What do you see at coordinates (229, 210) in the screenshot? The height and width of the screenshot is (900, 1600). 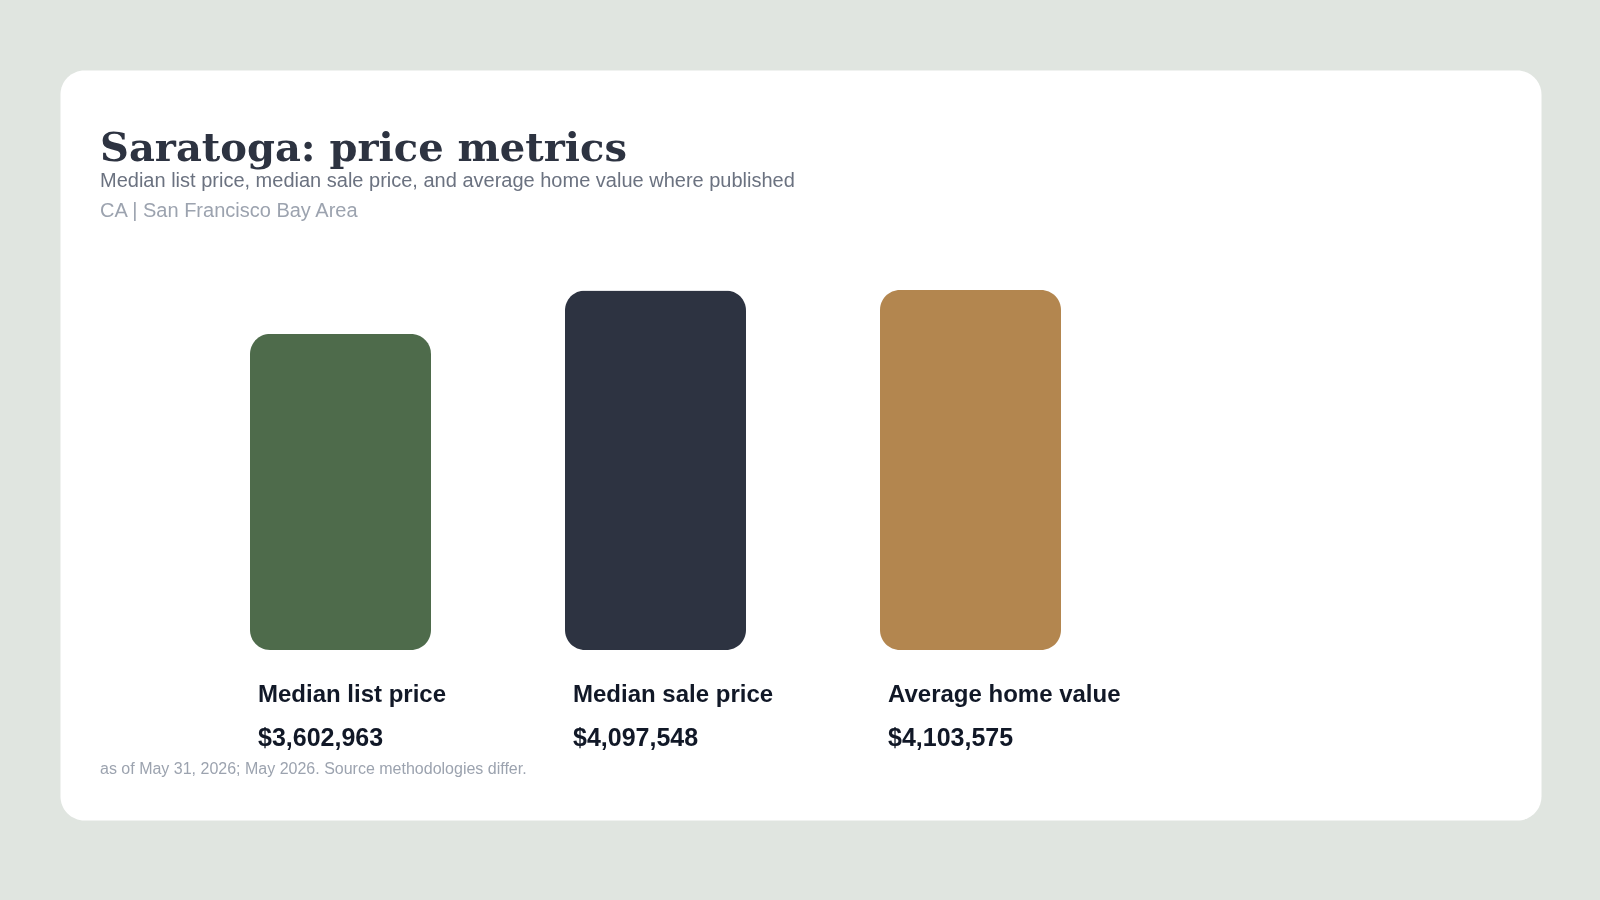 I see `text: CA | San Francisco Bay Area` at bounding box center [229, 210].